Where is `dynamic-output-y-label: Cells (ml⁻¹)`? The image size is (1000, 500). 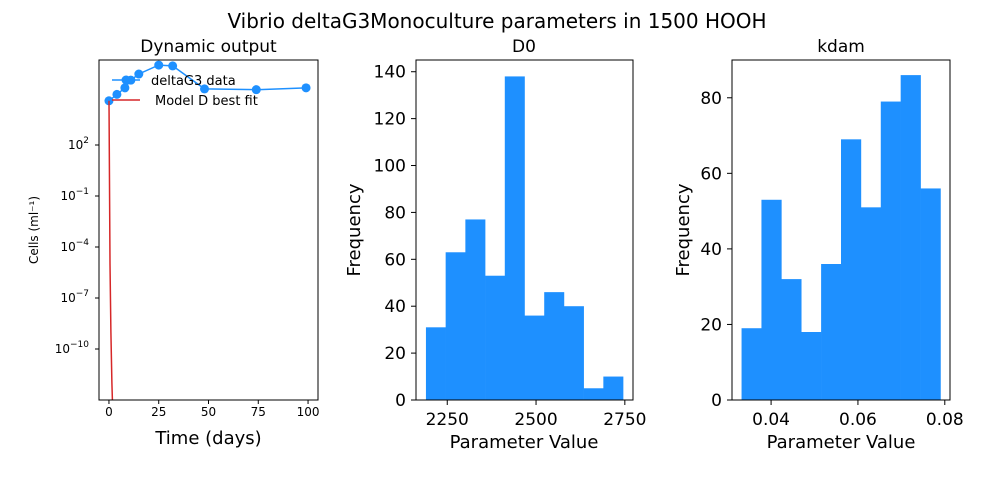
dynamic-output-y-label: Cells (ml⁻¹) is located at coordinates (34, 230).